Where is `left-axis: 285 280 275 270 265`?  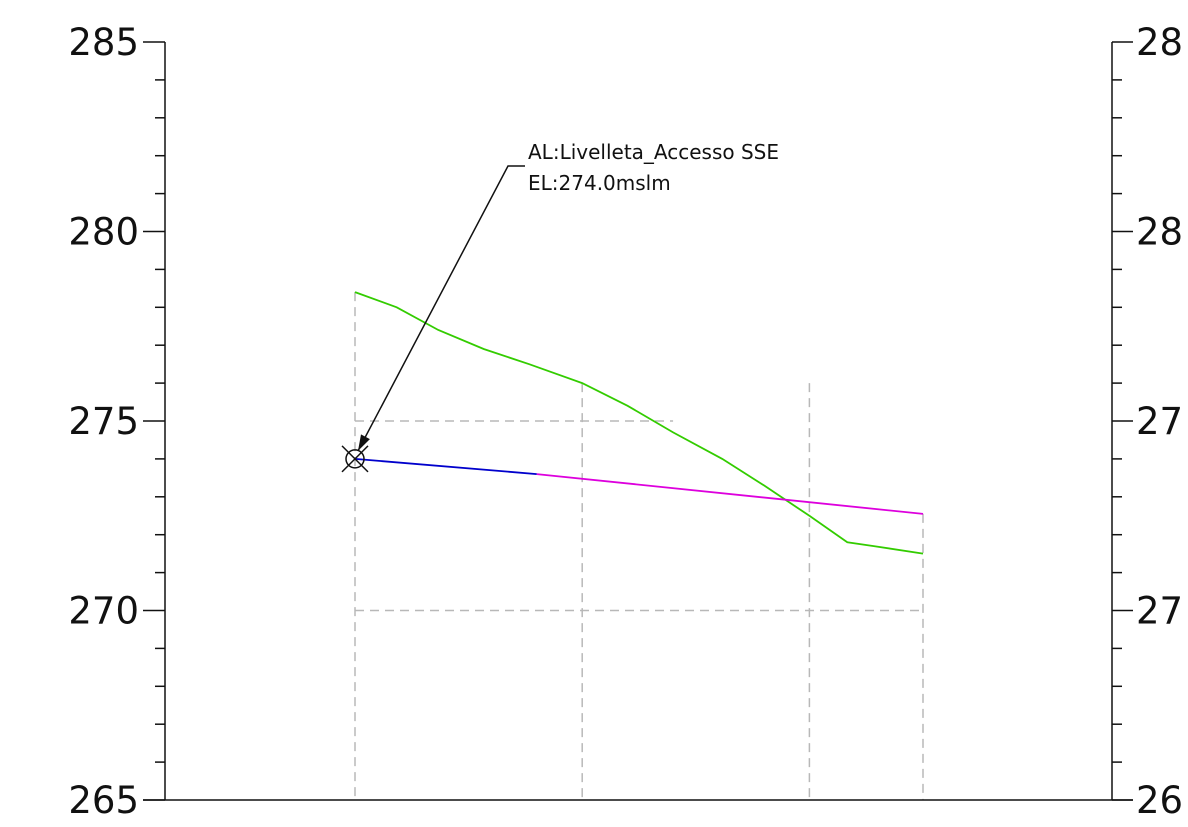 left-axis: 285 280 275 270 265 is located at coordinates (117, 421).